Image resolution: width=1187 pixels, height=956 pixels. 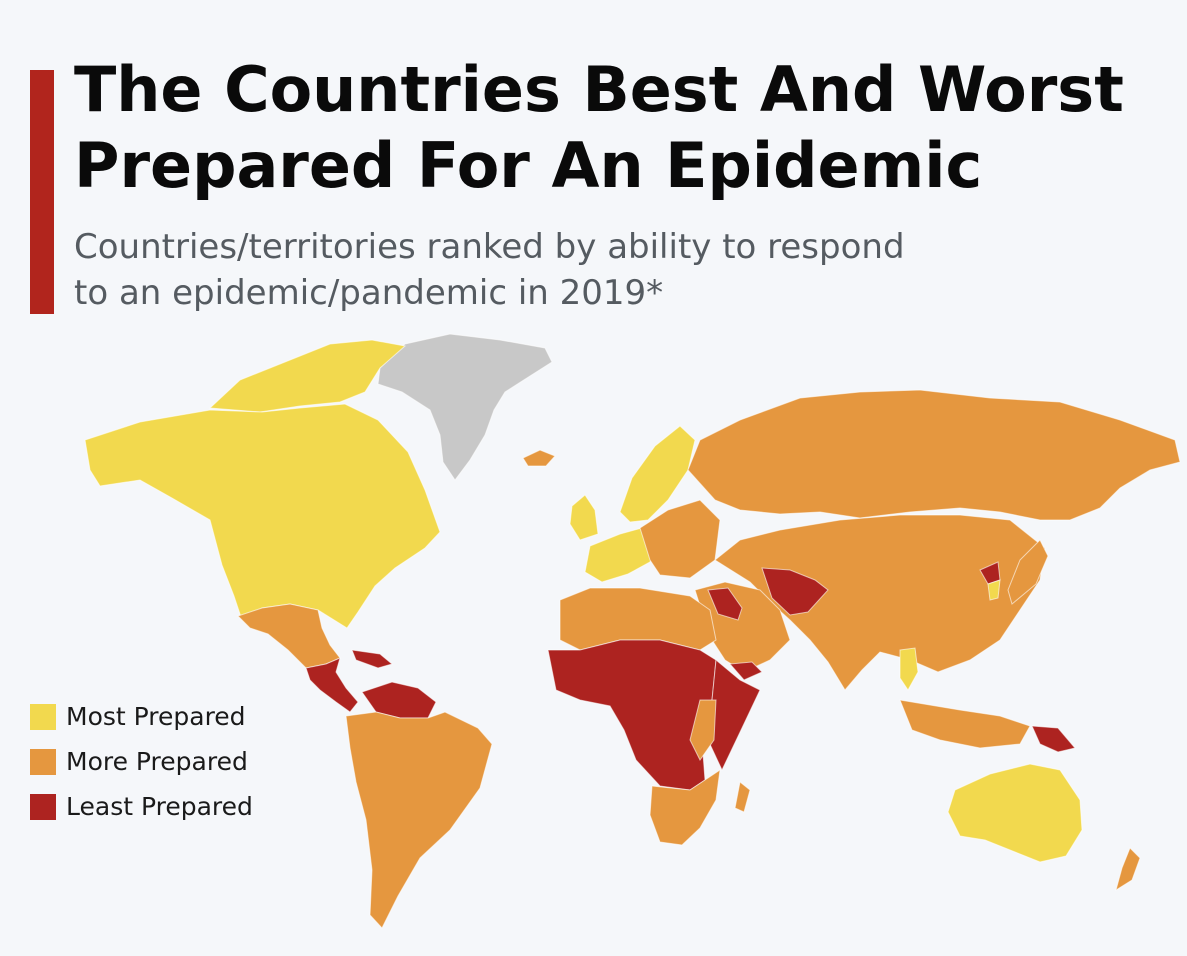 I want to click on region-scandinavia, so click(x=657, y=474).